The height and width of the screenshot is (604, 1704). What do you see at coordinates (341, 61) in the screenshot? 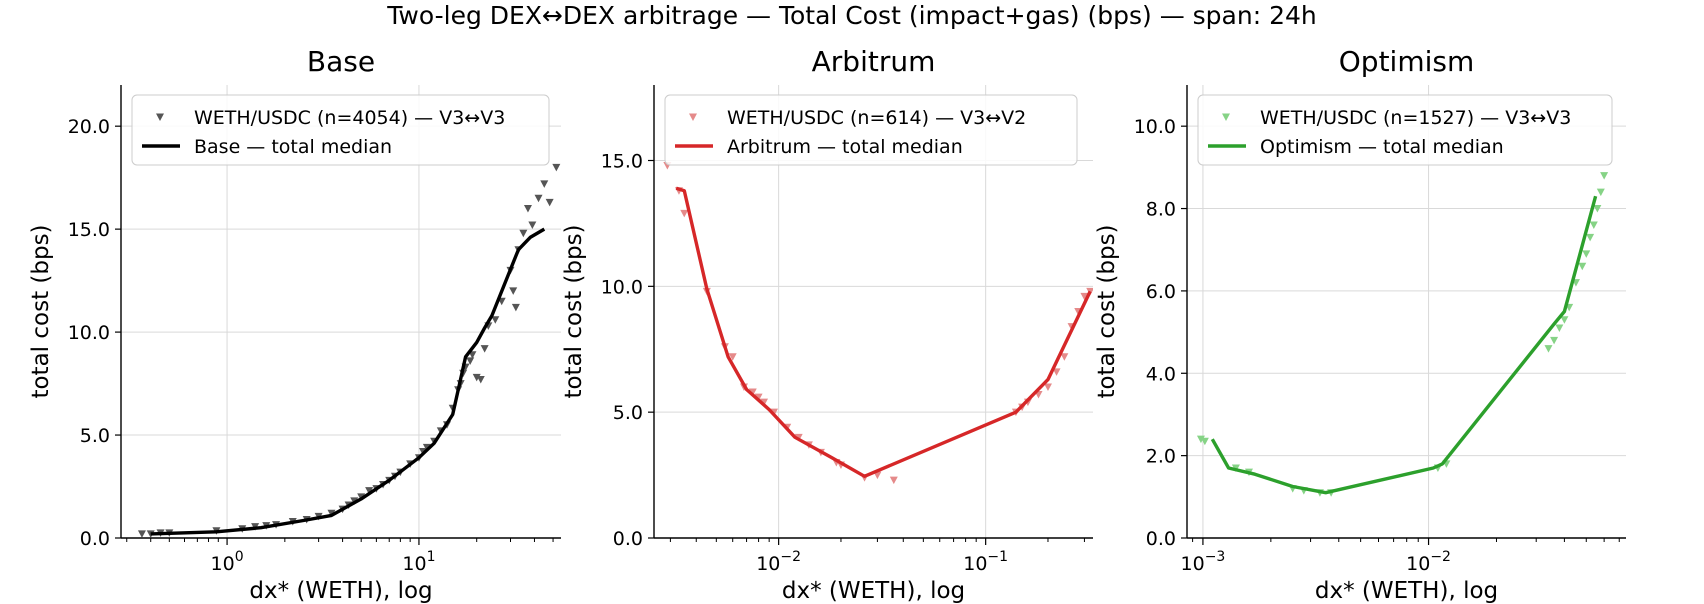
I see `panel-title: Base` at bounding box center [341, 61].